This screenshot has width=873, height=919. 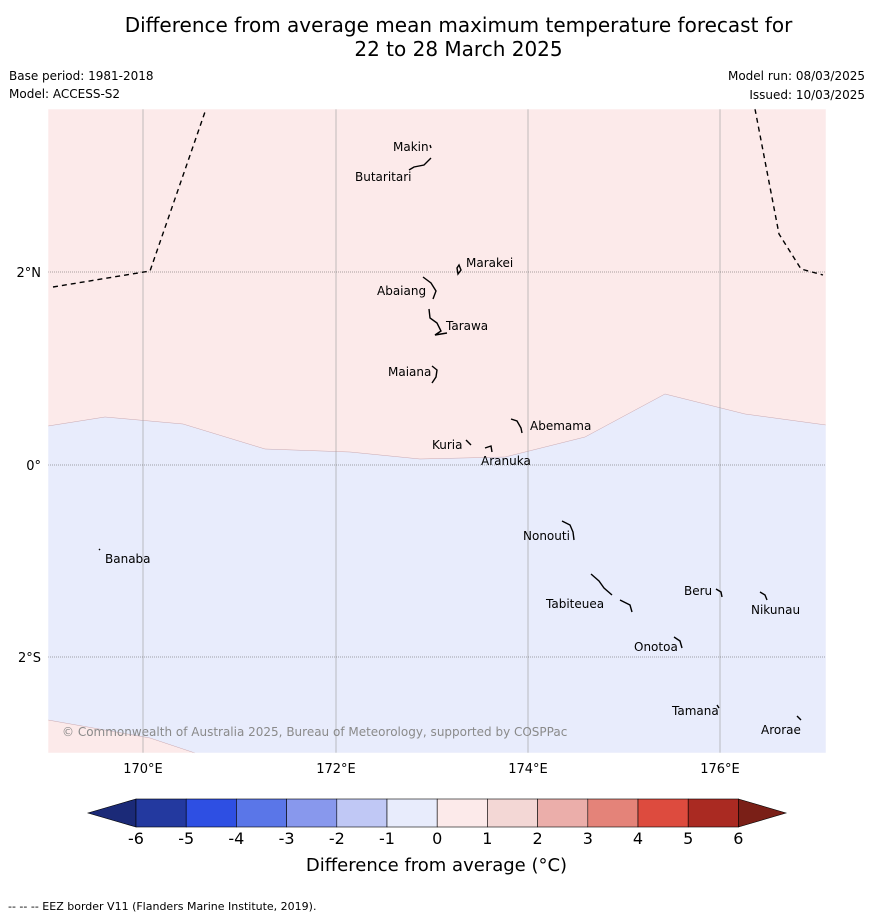 What do you see at coordinates (136, 838) in the screenshot?
I see `colorbar-tick-label: -6` at bounding box center [136, 838].